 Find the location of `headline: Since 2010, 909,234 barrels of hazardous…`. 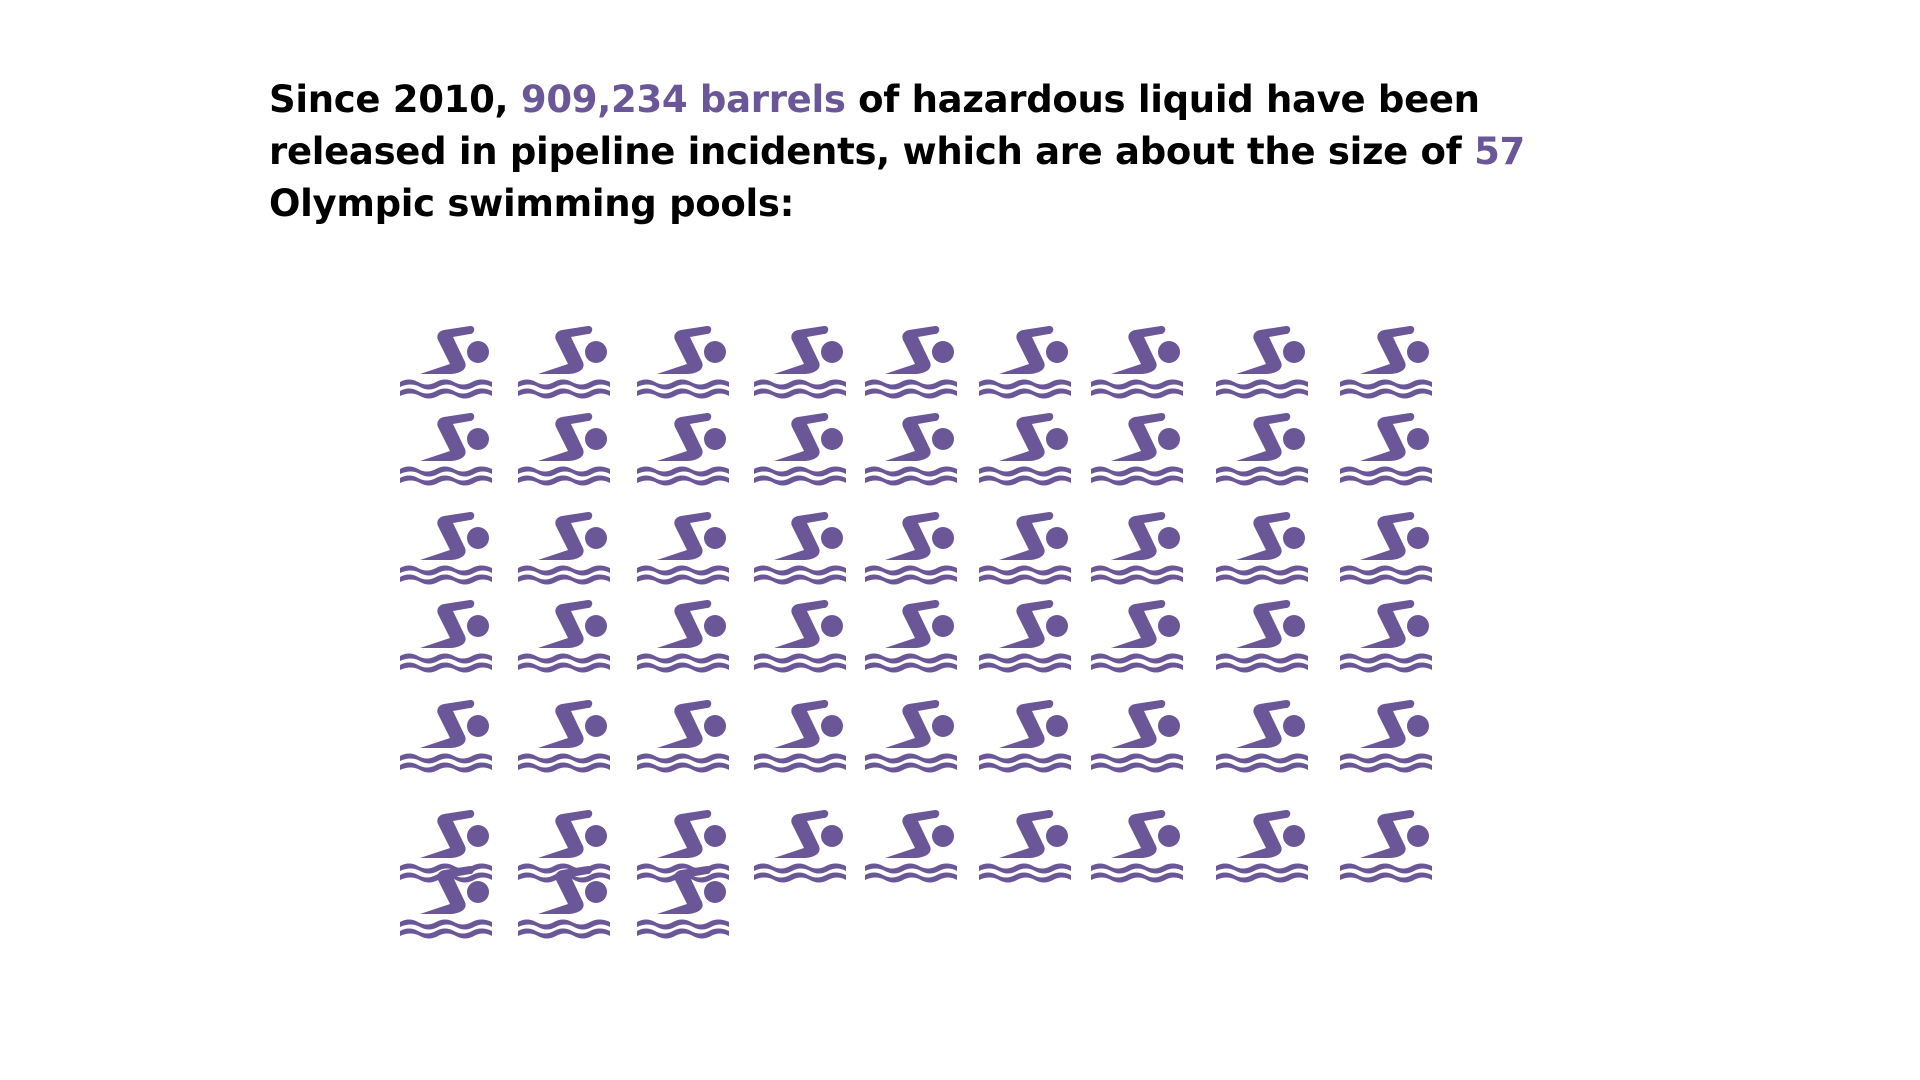

headline: Since 2010, 909,234 barrels of hazardous… is located at coordinates (969, 152).